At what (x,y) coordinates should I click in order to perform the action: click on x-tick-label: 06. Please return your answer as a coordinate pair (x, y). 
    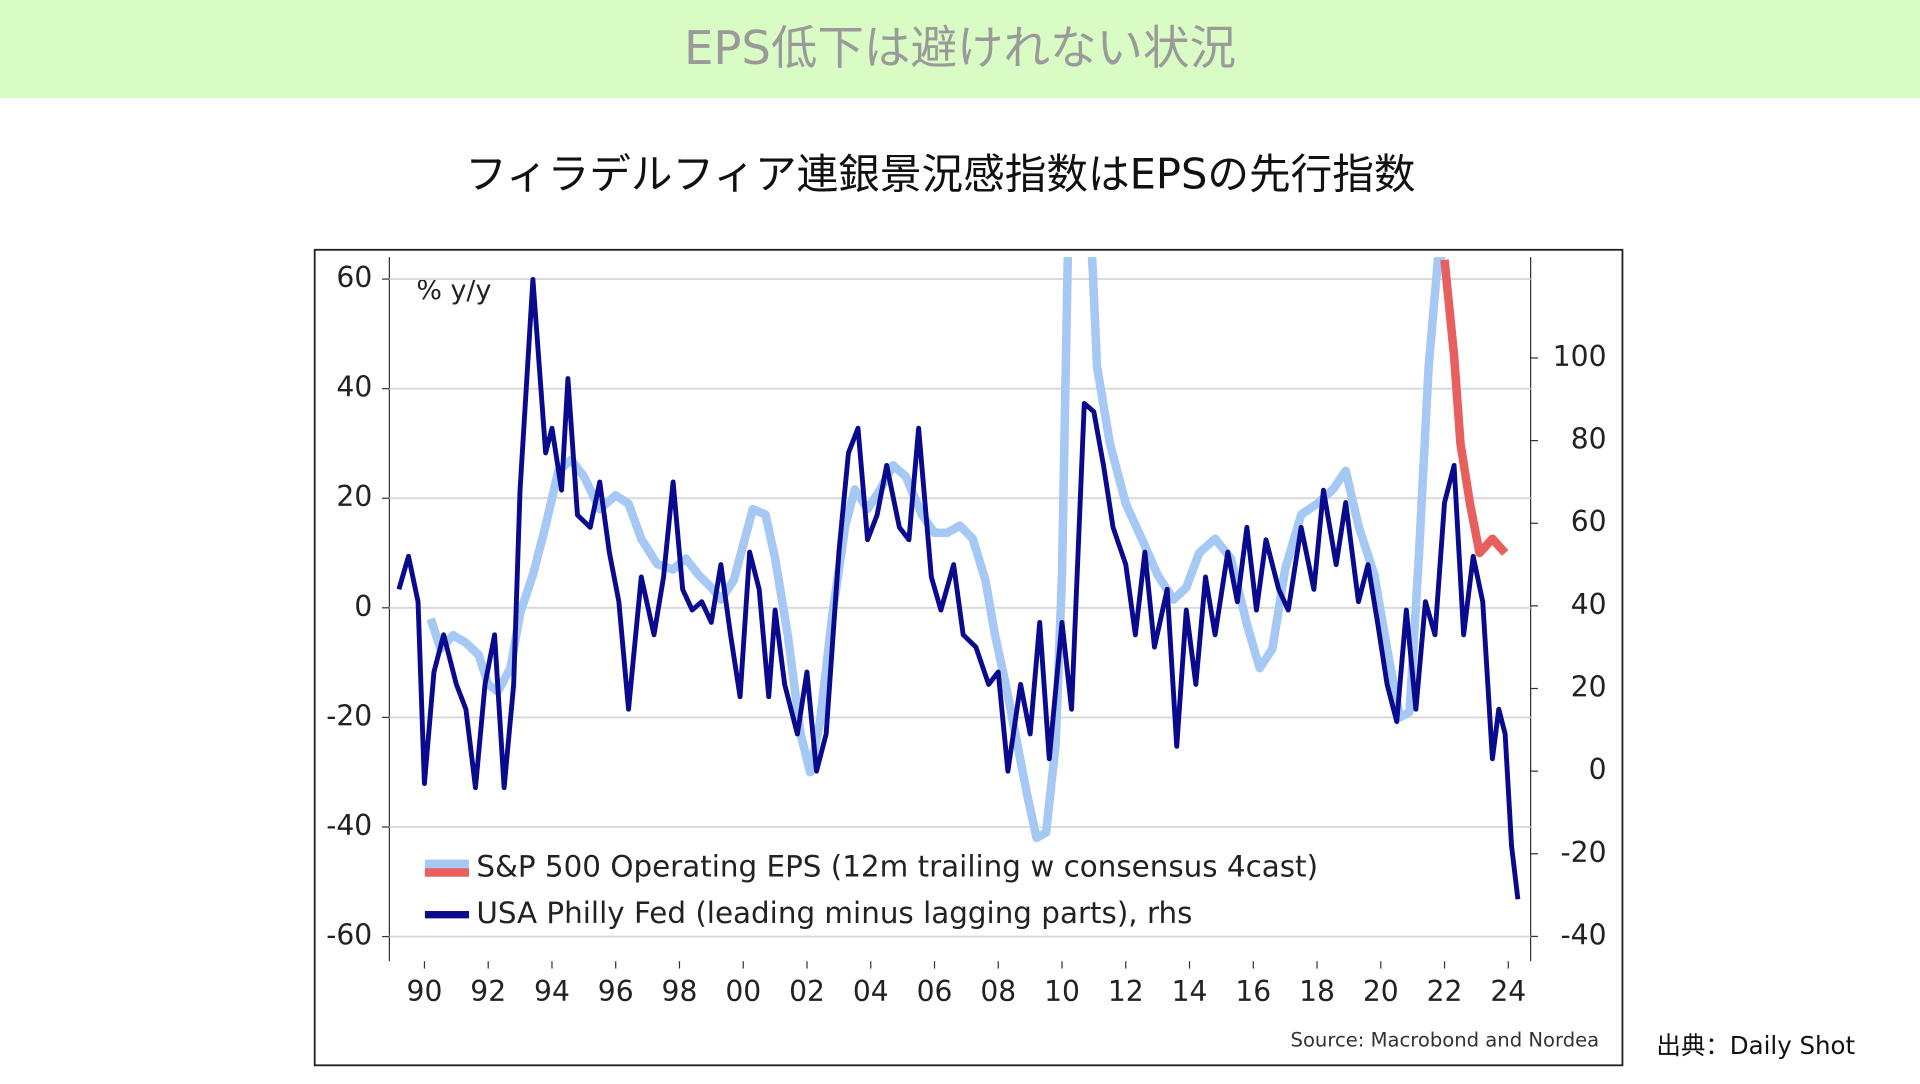
    Looking at the image, I should click on (935, 991).